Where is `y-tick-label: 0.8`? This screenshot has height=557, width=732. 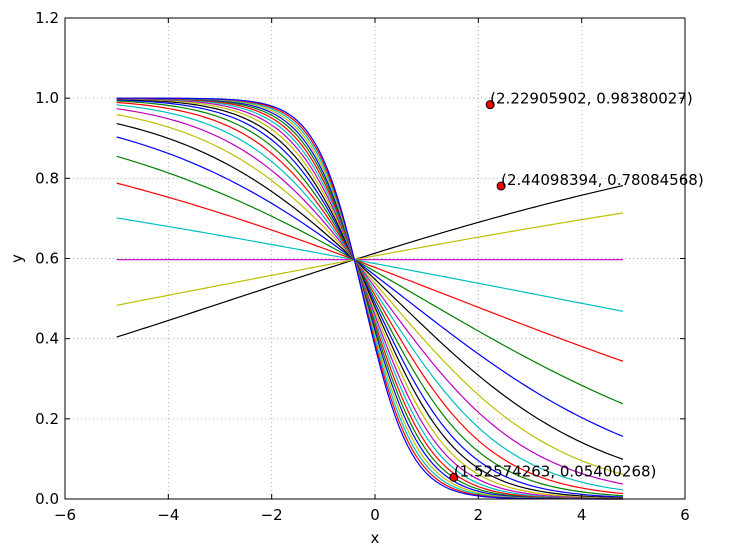
y-tick-label: 0.8 is located at coordinates (47, 178).